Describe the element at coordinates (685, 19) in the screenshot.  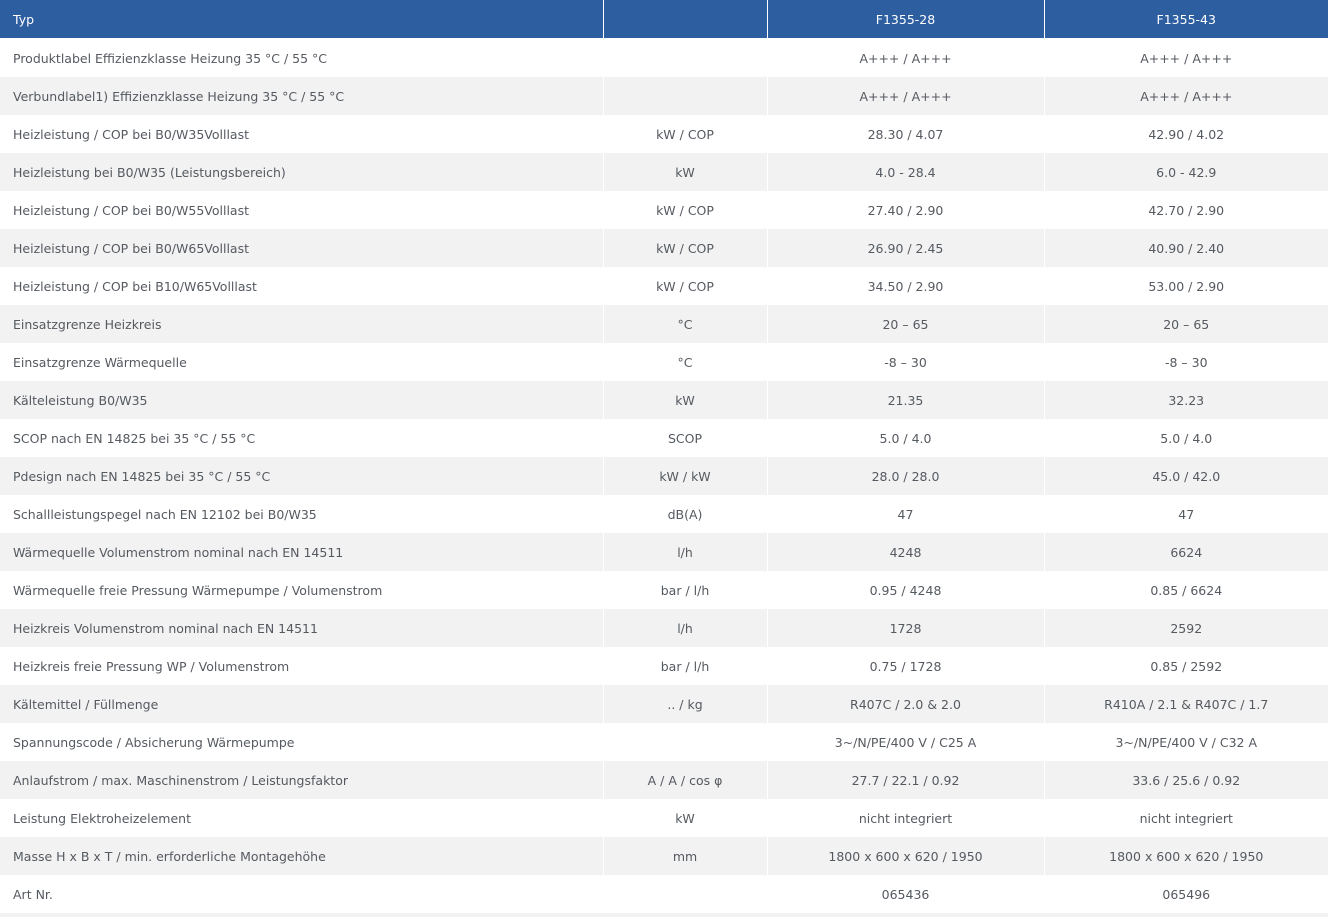
I see `header-unit` at that location.